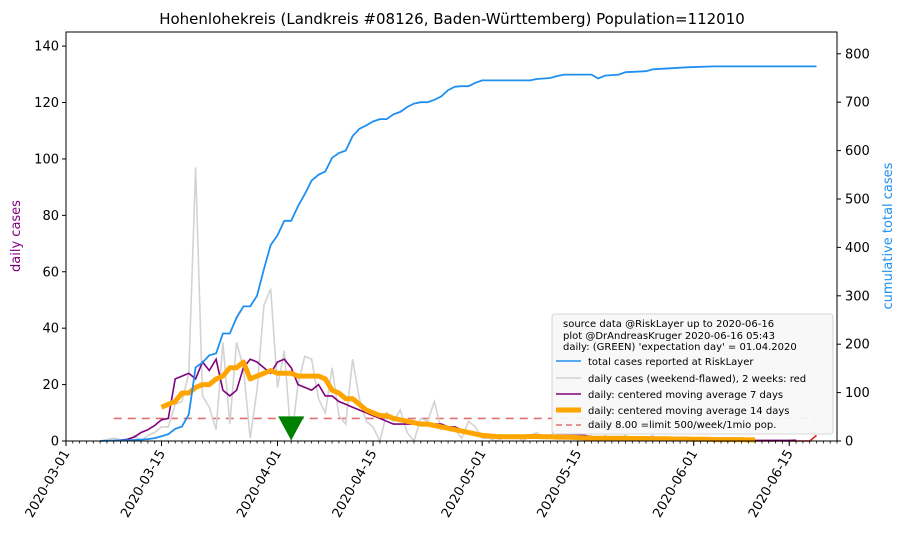 This screenshot has width=906, height=536. What do you see at coordinates (50, 216) in the screenshot?
I see `y-tick-label-left: 80` at bounding box center [50, 216].